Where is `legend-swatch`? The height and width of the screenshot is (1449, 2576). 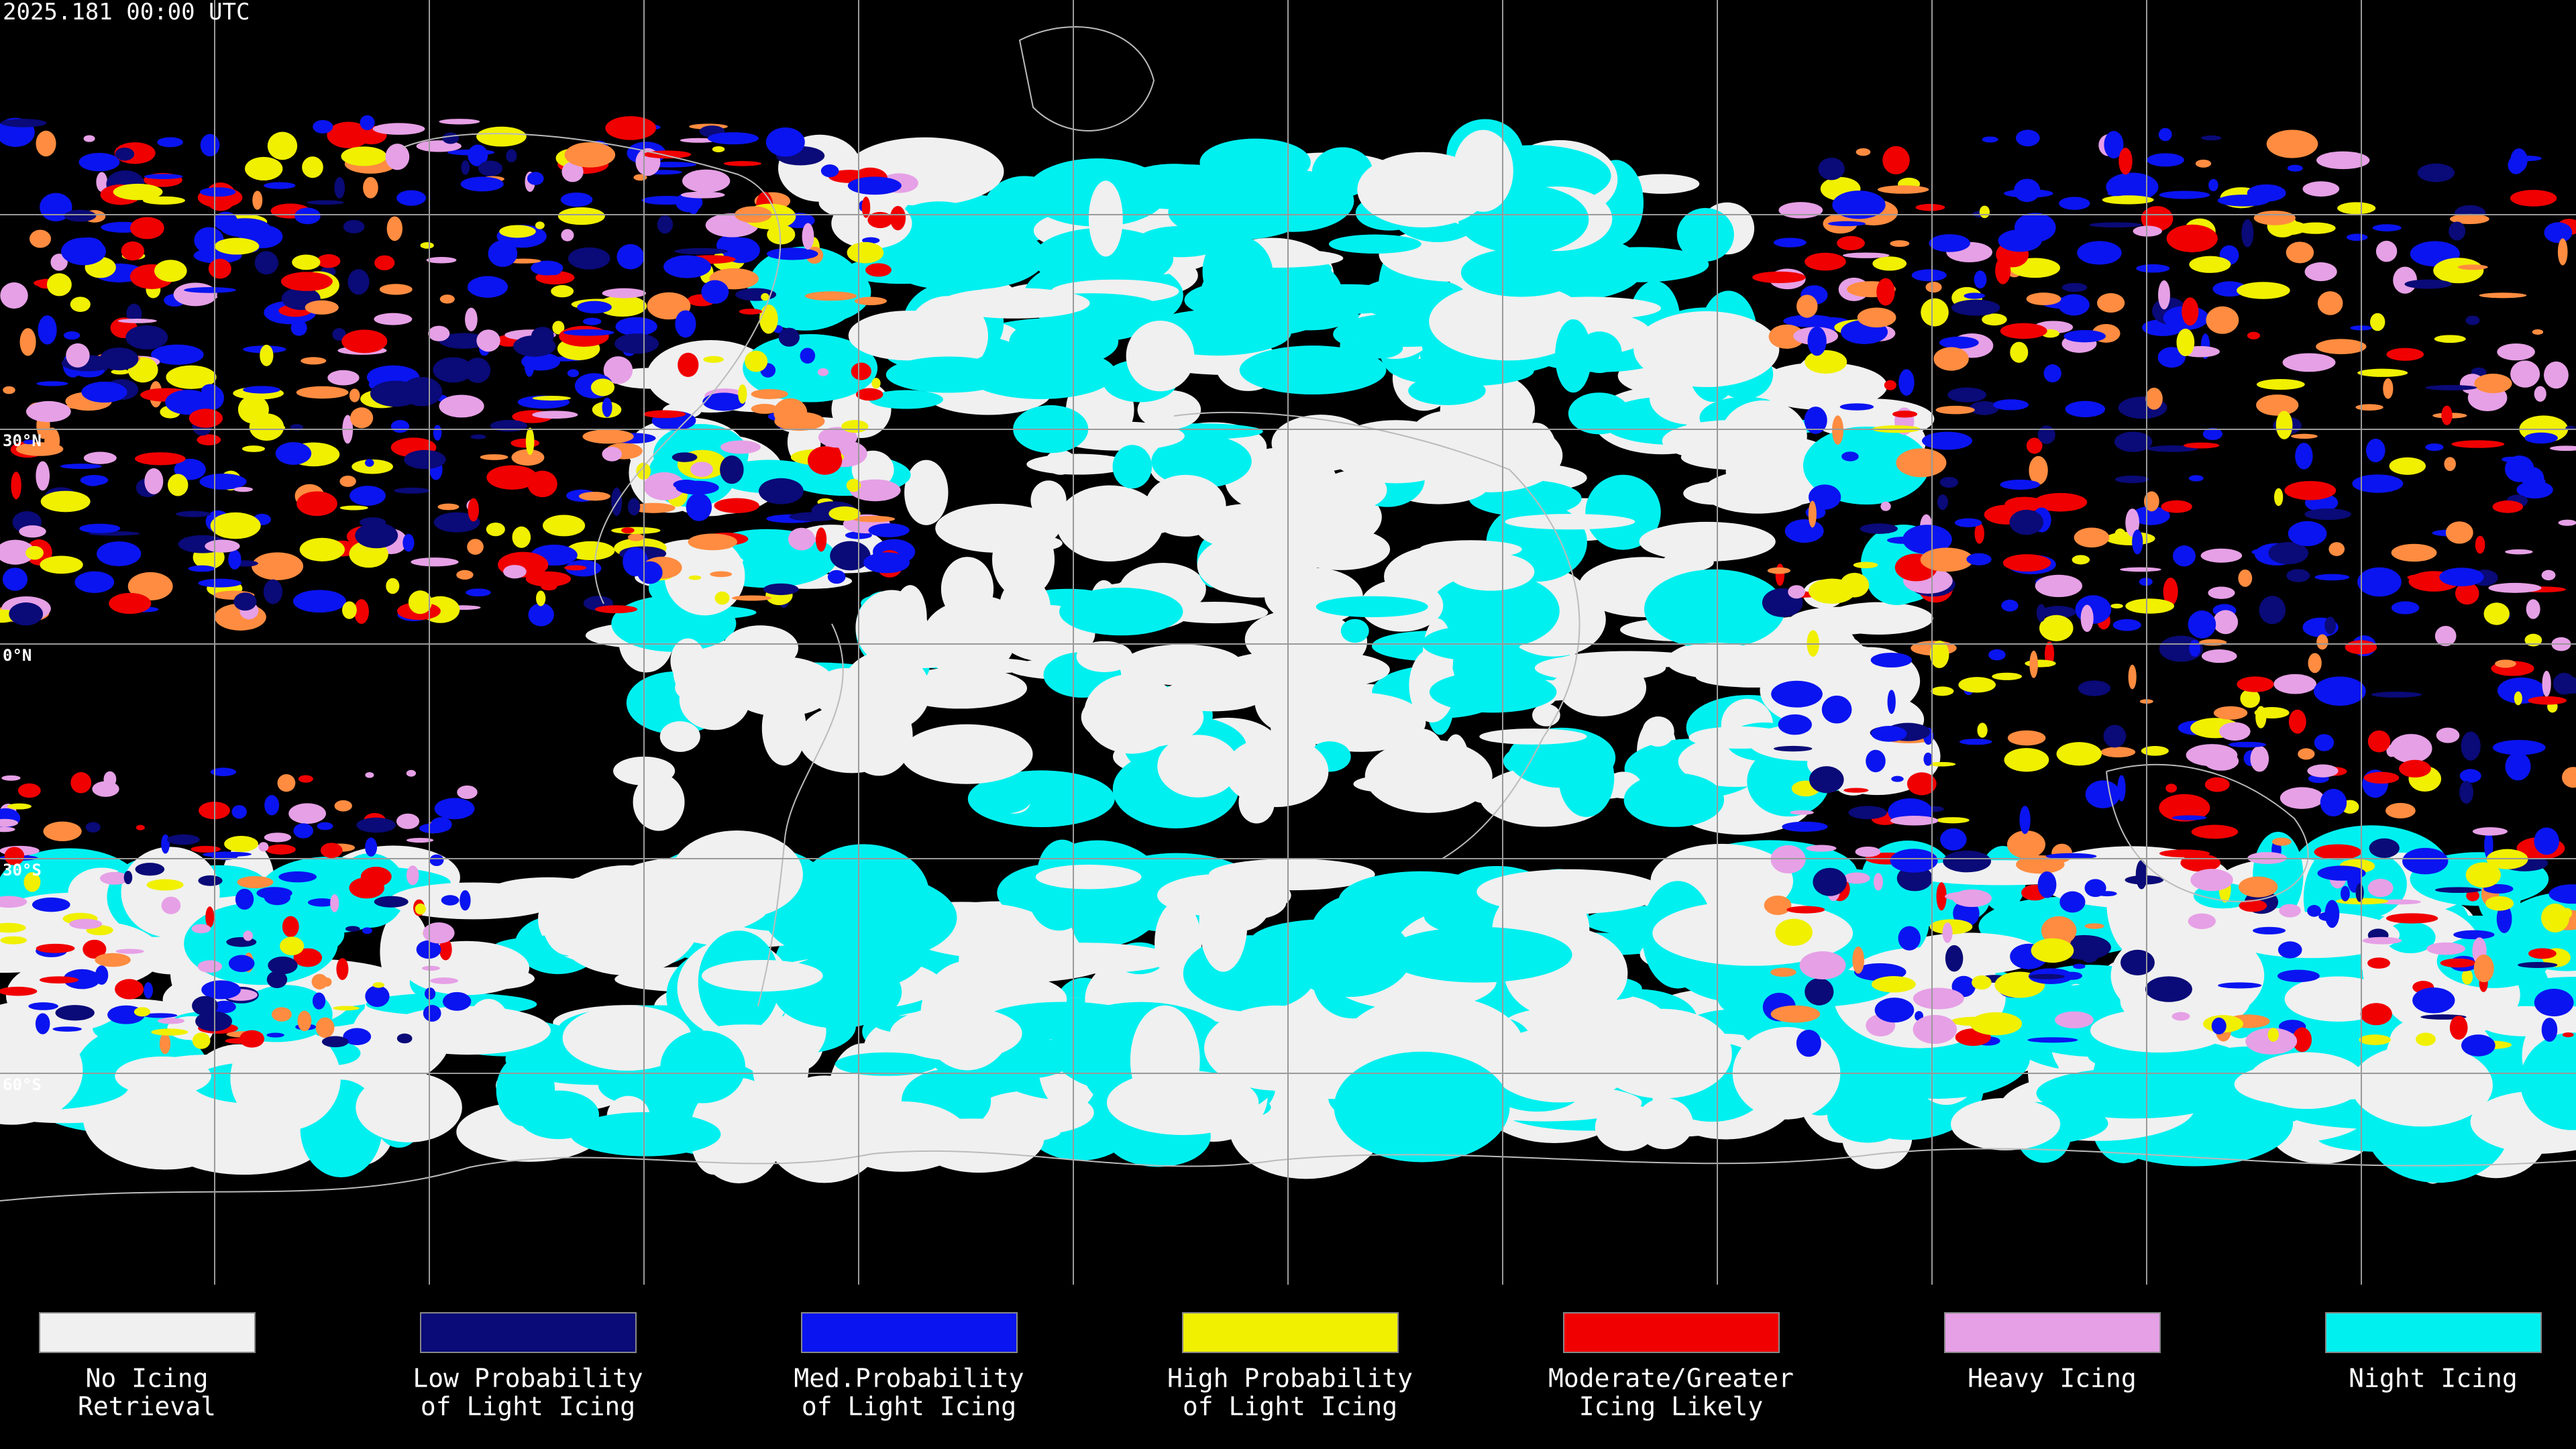 legend-swatch is located at coordinates (1671, 1332).